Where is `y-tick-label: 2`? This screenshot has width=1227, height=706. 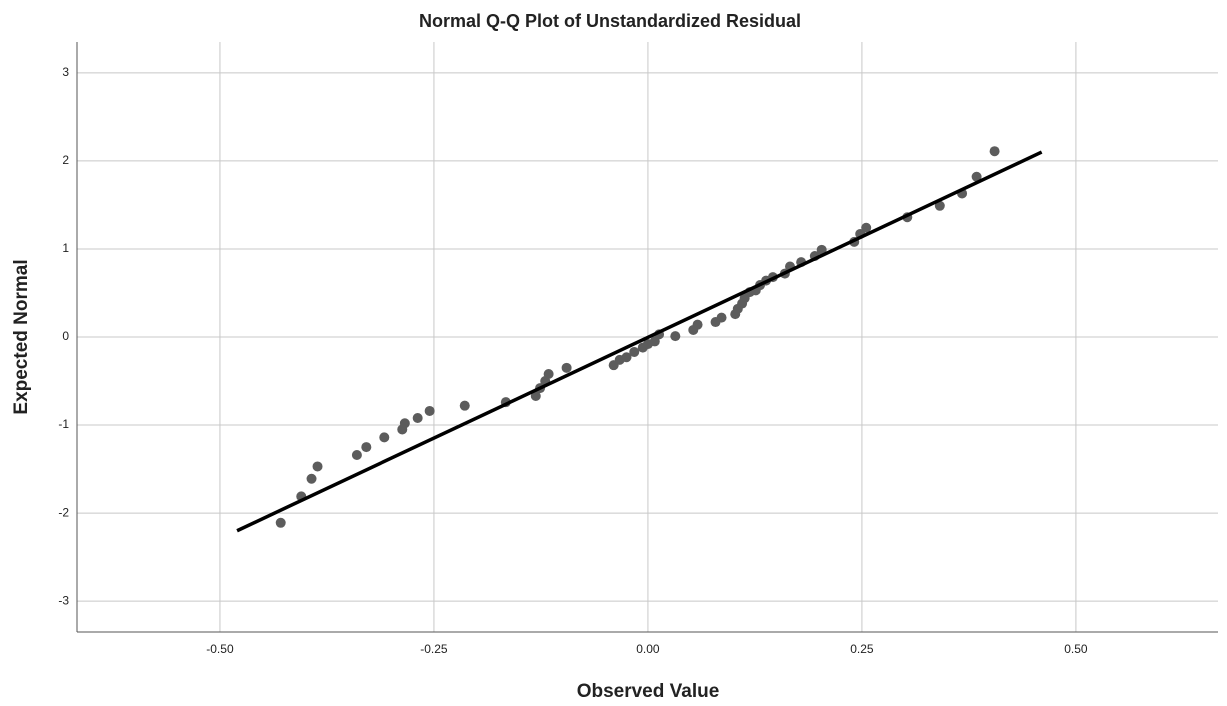 y-tick-label: 2 is located at coordinates (65, 160).